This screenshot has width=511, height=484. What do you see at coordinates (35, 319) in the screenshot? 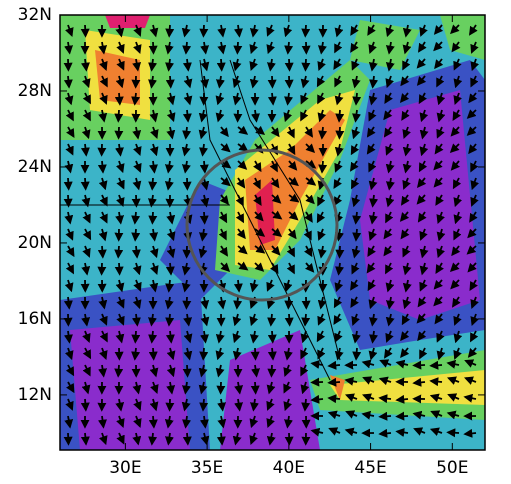
I see `y-tick-label: 16N` at bounding box center [35, 319].